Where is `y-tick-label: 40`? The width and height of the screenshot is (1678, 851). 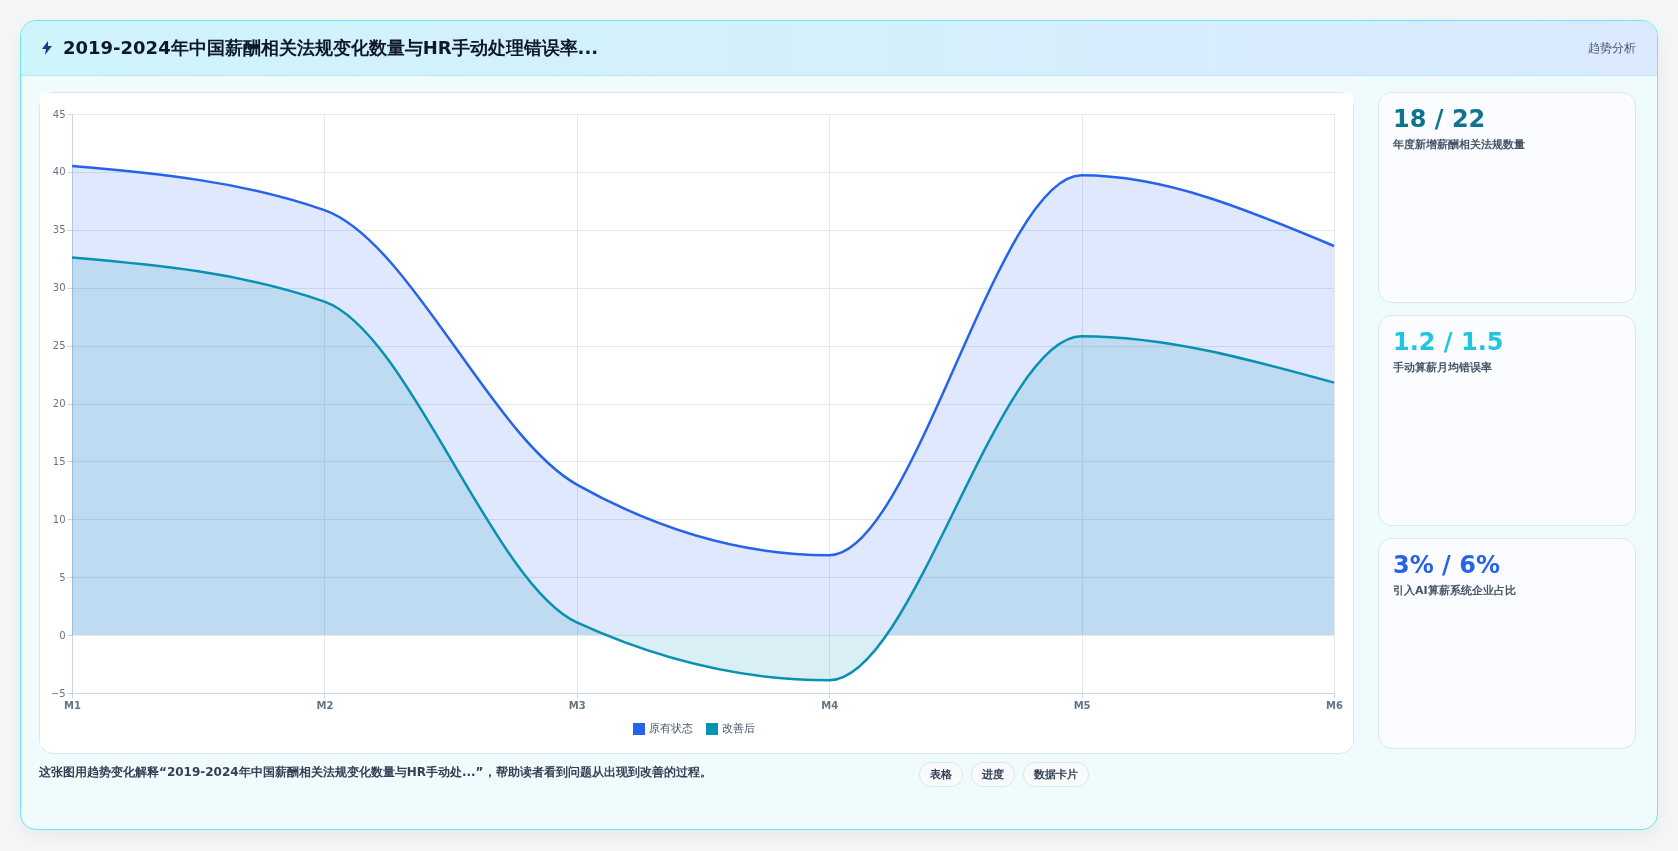 y-tick-label: 40 is located at coordinates (59, 172).